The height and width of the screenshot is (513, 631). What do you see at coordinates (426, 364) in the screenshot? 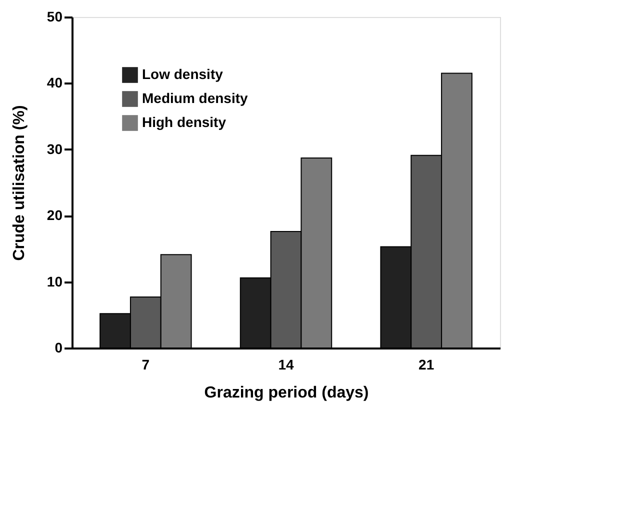
I see `x-tick-label: 21` at bounding box center [426, 364].